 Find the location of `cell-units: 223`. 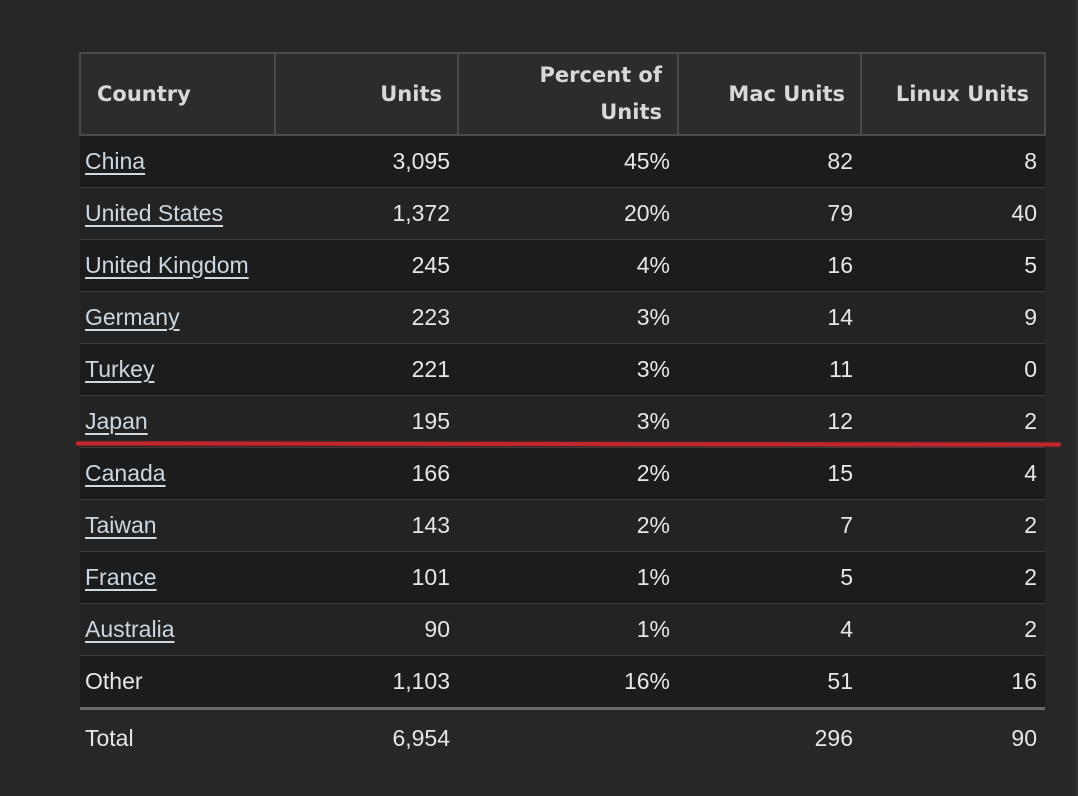

cell-units: 223 is located at coordinates (366, 317).